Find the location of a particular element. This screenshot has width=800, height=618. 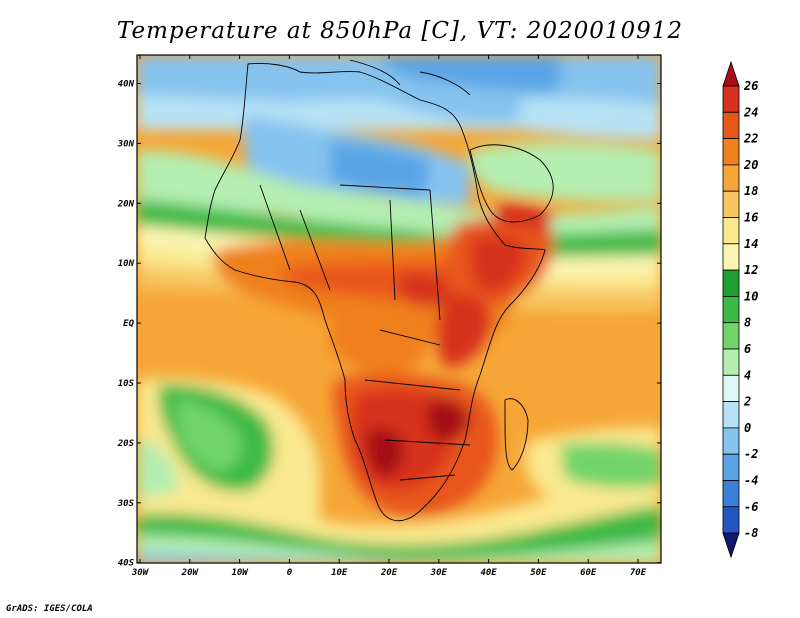

colorbar-label: 6 is located at coordinates (747, 349).